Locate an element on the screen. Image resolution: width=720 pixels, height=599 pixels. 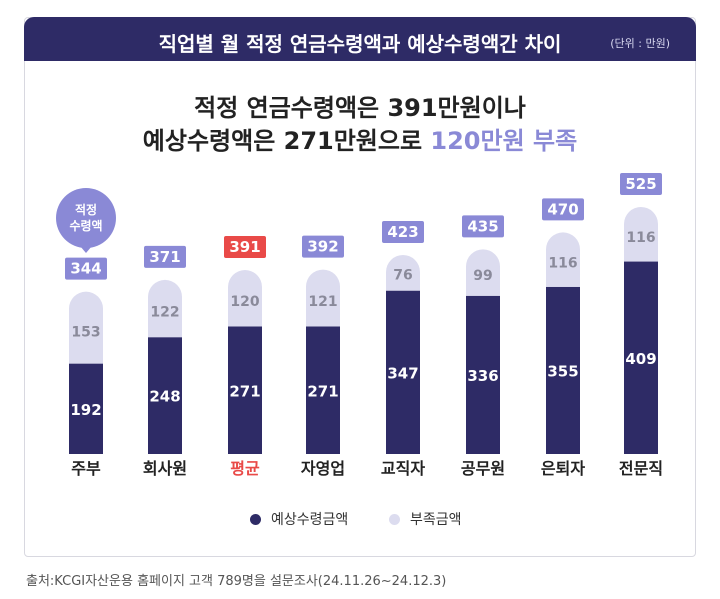
data-label-expected: 192 is located at coordinates (85, 410).